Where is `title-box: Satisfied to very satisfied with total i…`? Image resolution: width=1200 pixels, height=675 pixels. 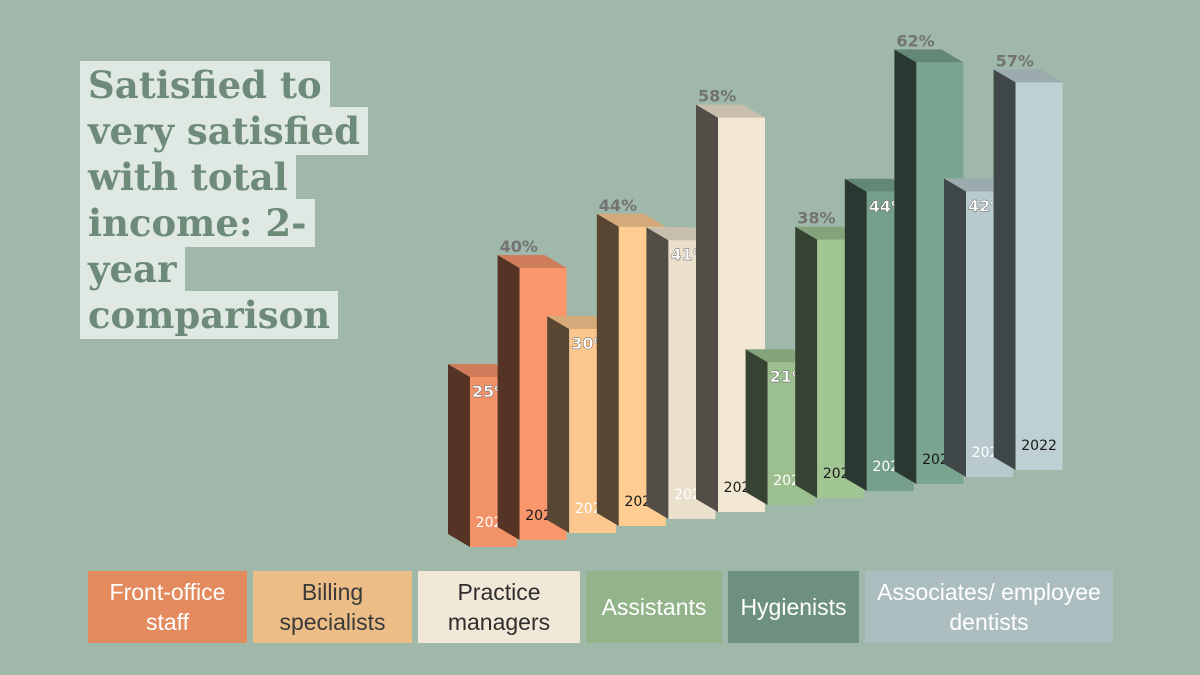 title-box: Satisfied to very satisfied with total i… is located at coordinates (230, 200).